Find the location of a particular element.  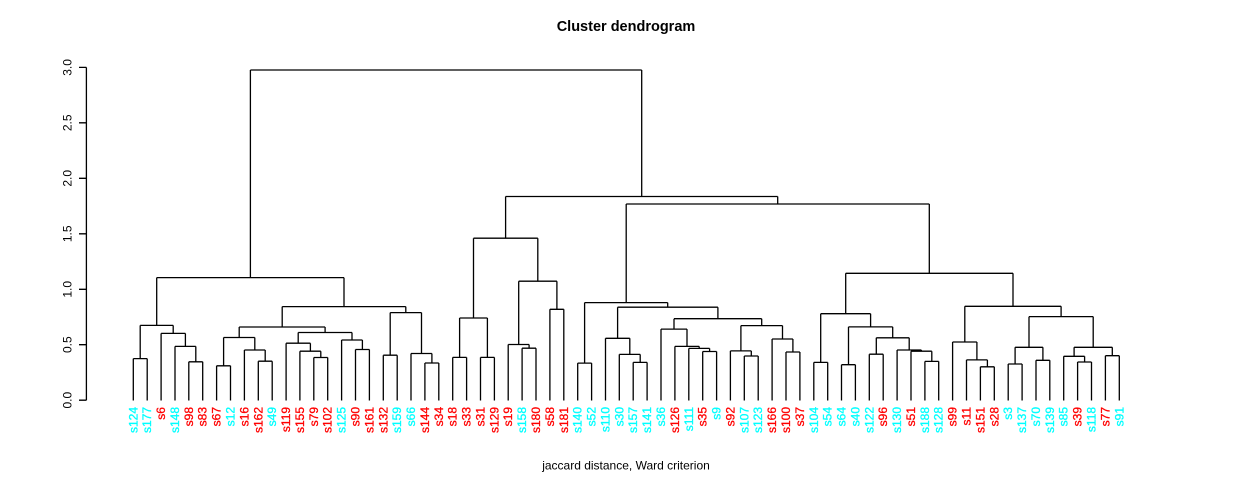

svg-text: 0.0 is located at coordinates (68, 400).